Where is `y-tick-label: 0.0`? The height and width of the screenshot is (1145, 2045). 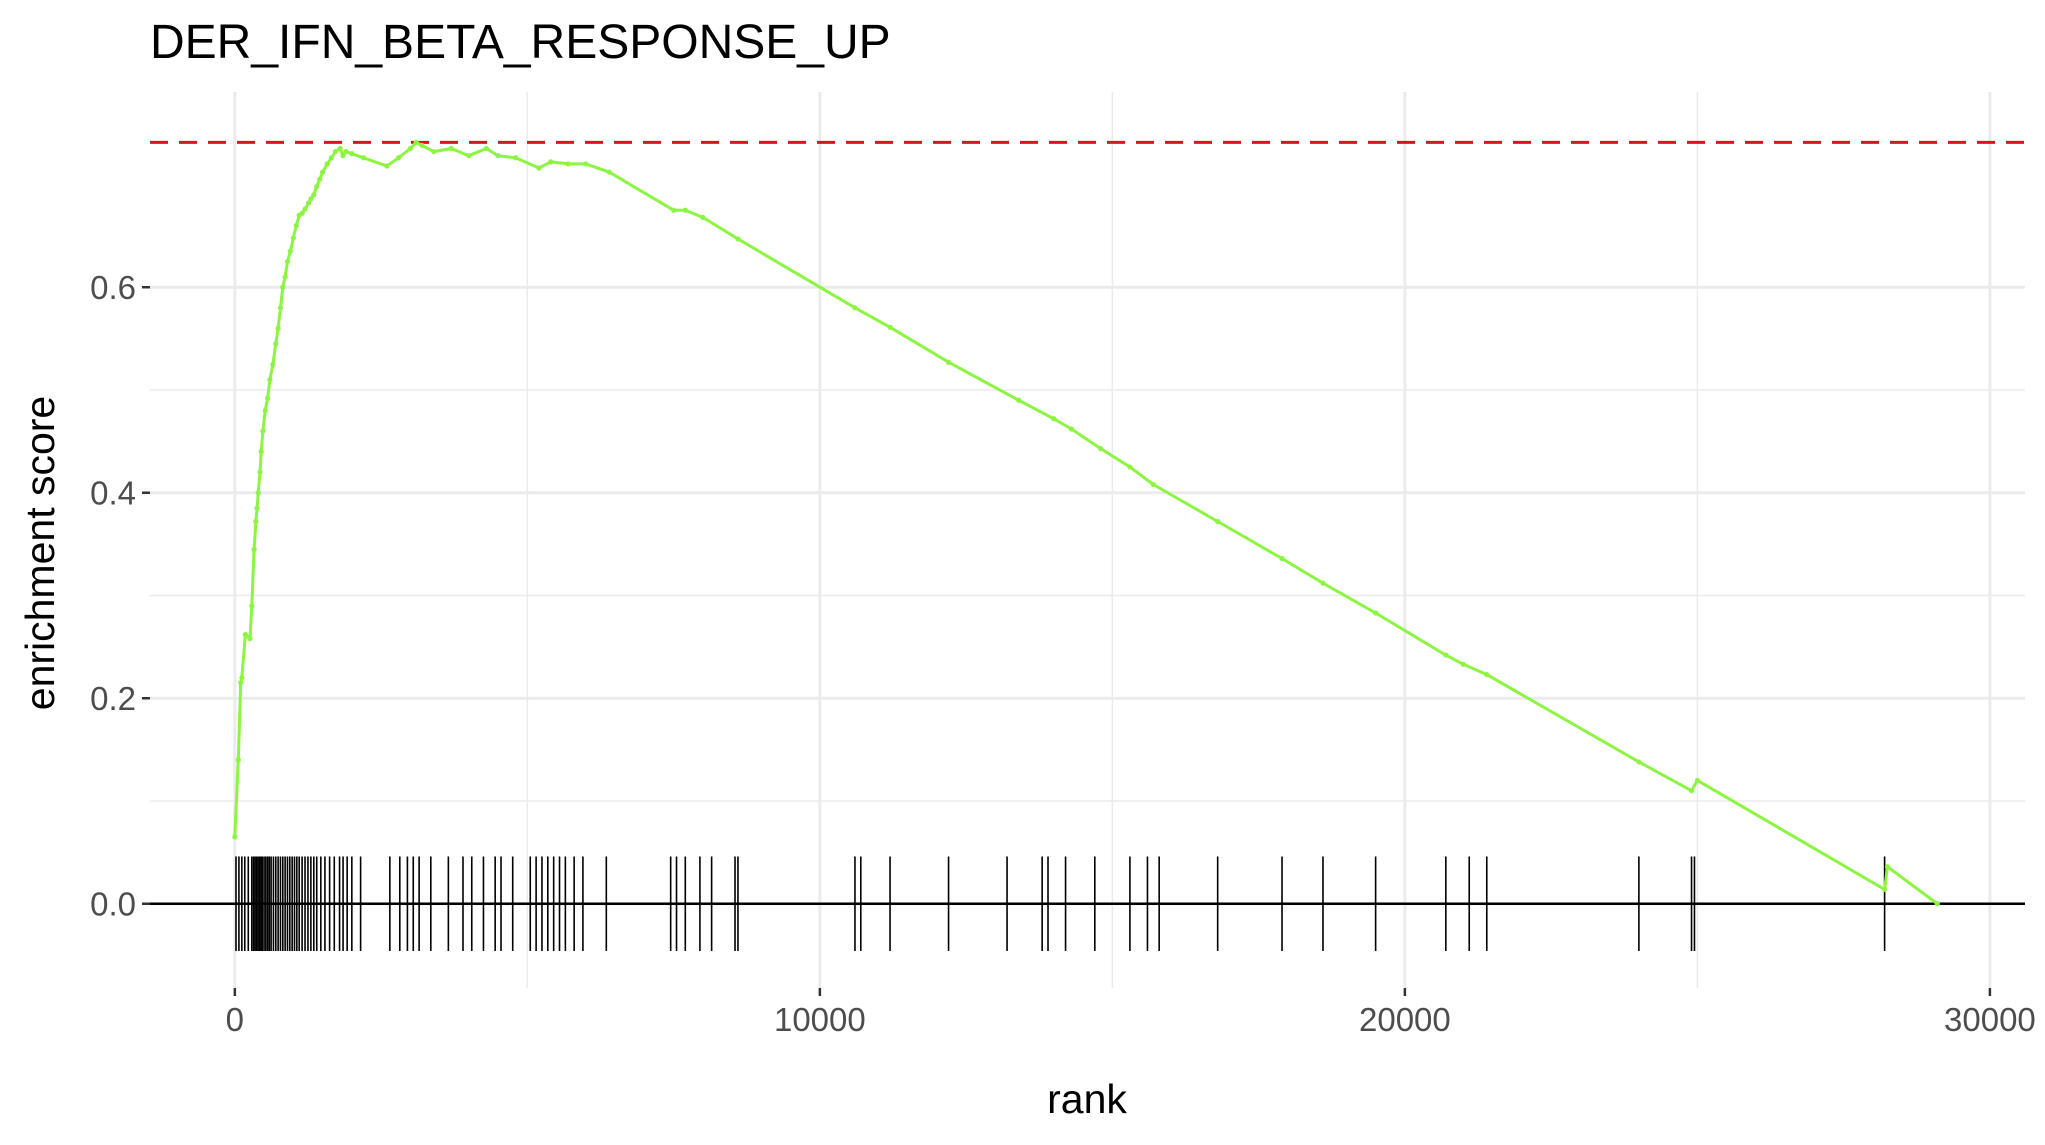
y-tick-label: 0.0 is located at coordinates (113, 904).